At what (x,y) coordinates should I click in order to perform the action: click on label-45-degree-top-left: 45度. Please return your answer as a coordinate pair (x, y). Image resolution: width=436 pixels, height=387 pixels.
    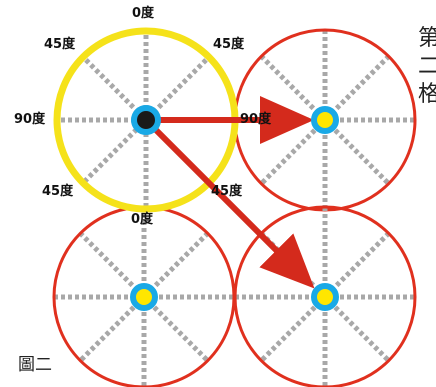
    Looking at the image, I should click on (60, 44).